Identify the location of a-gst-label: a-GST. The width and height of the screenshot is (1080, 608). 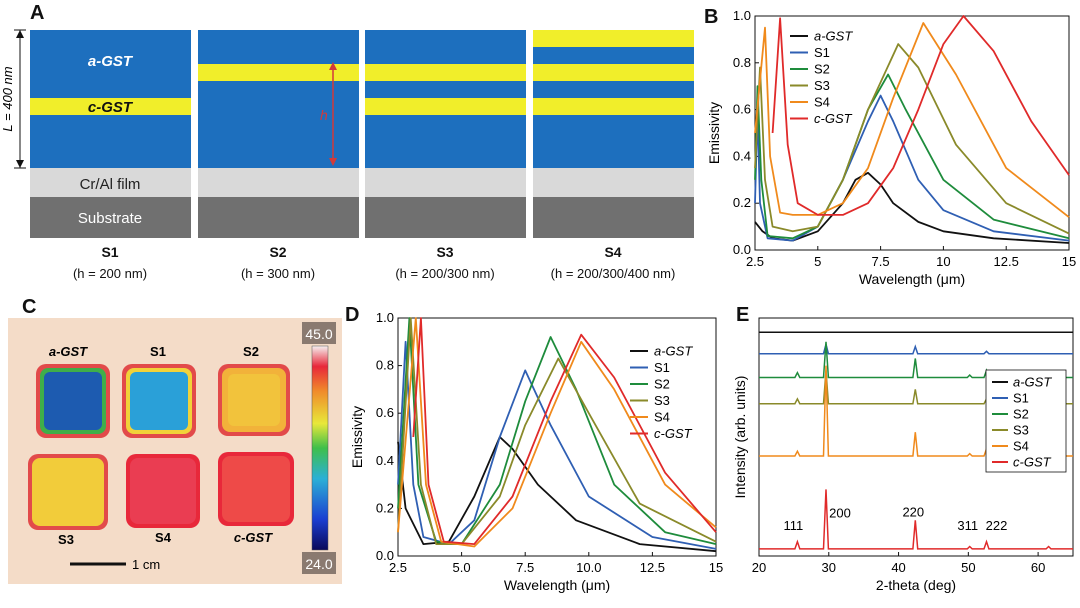
(111, 61).